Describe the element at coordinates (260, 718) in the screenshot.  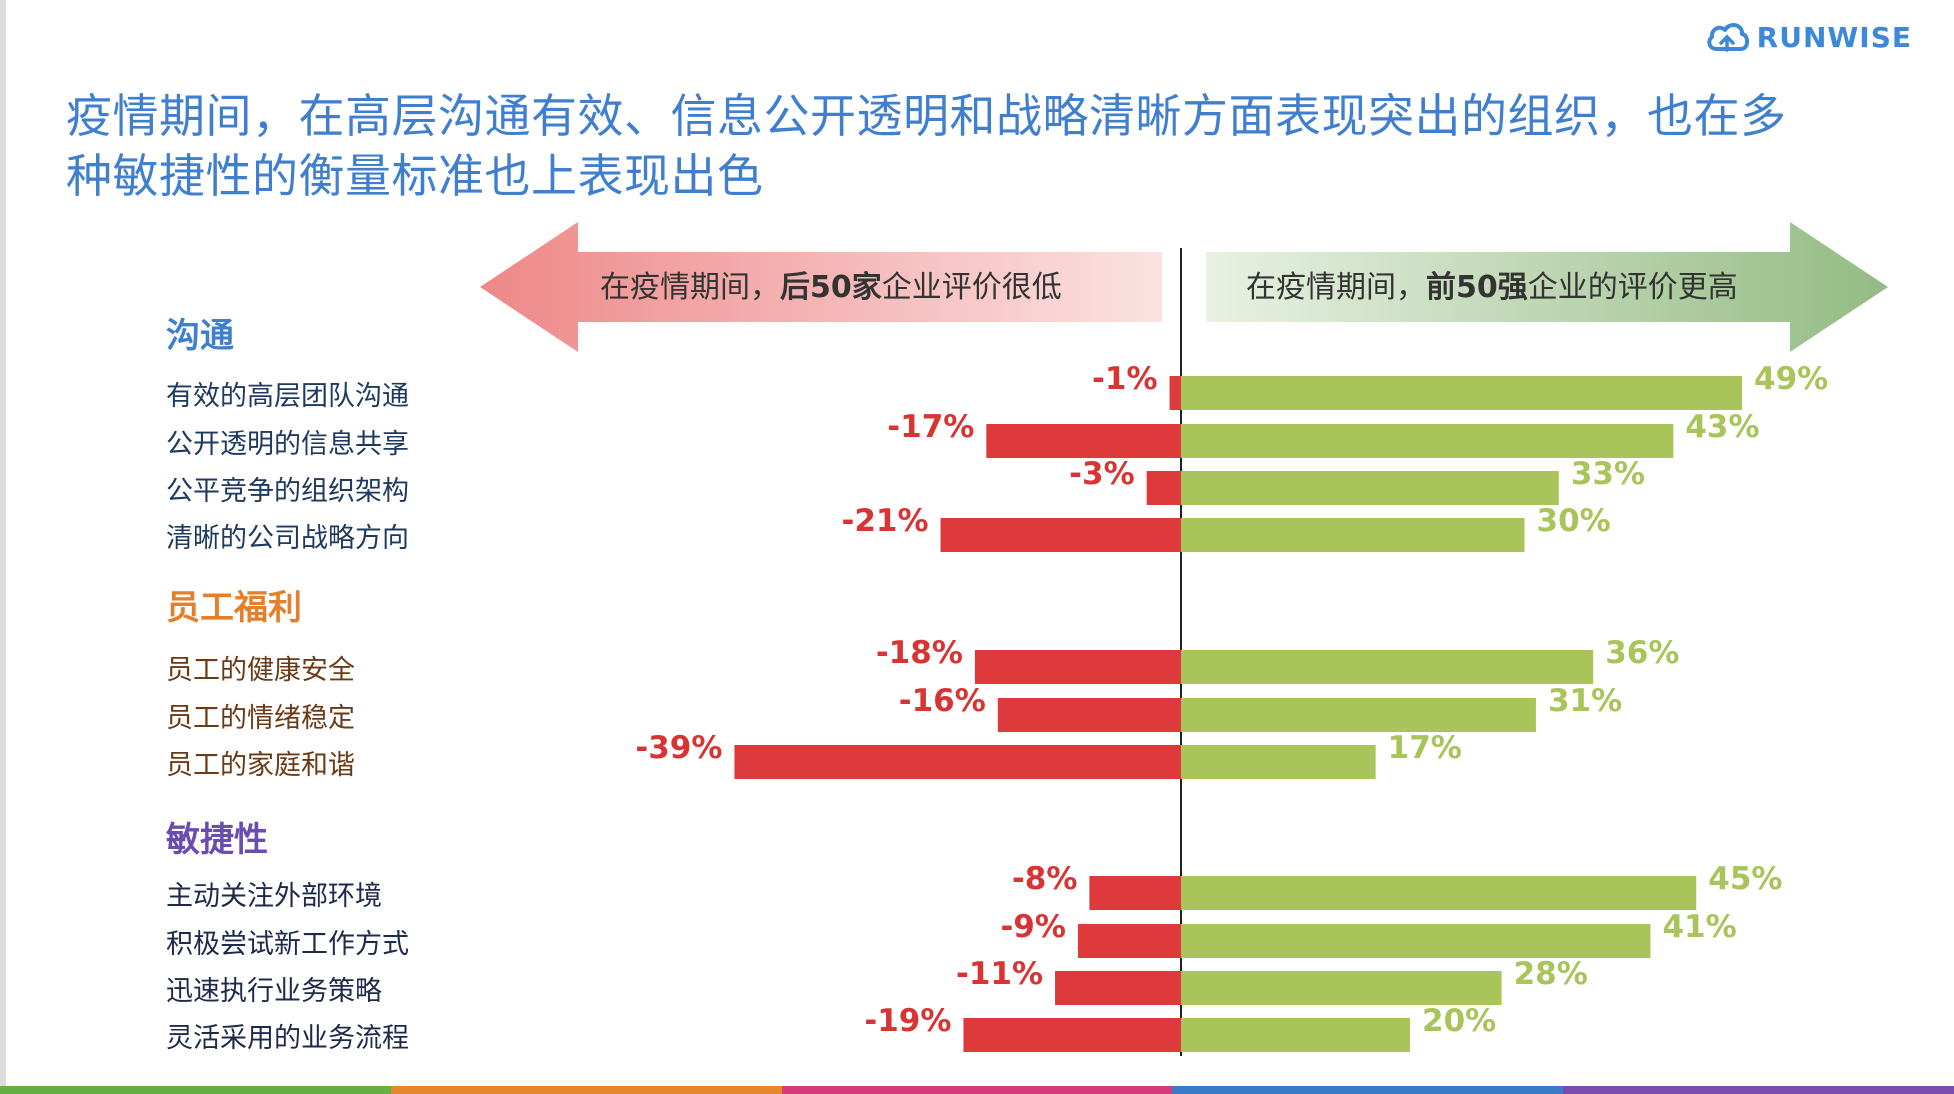
I see `row-label: 员工的情绪稳定` at that location.